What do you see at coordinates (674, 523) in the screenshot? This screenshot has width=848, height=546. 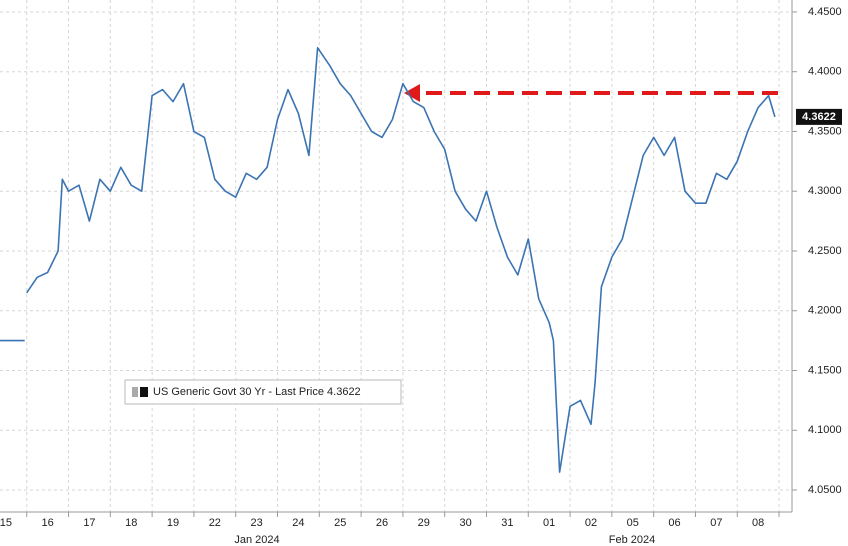 I see `x-tick-label: 06` at bounding box center [674, 523].